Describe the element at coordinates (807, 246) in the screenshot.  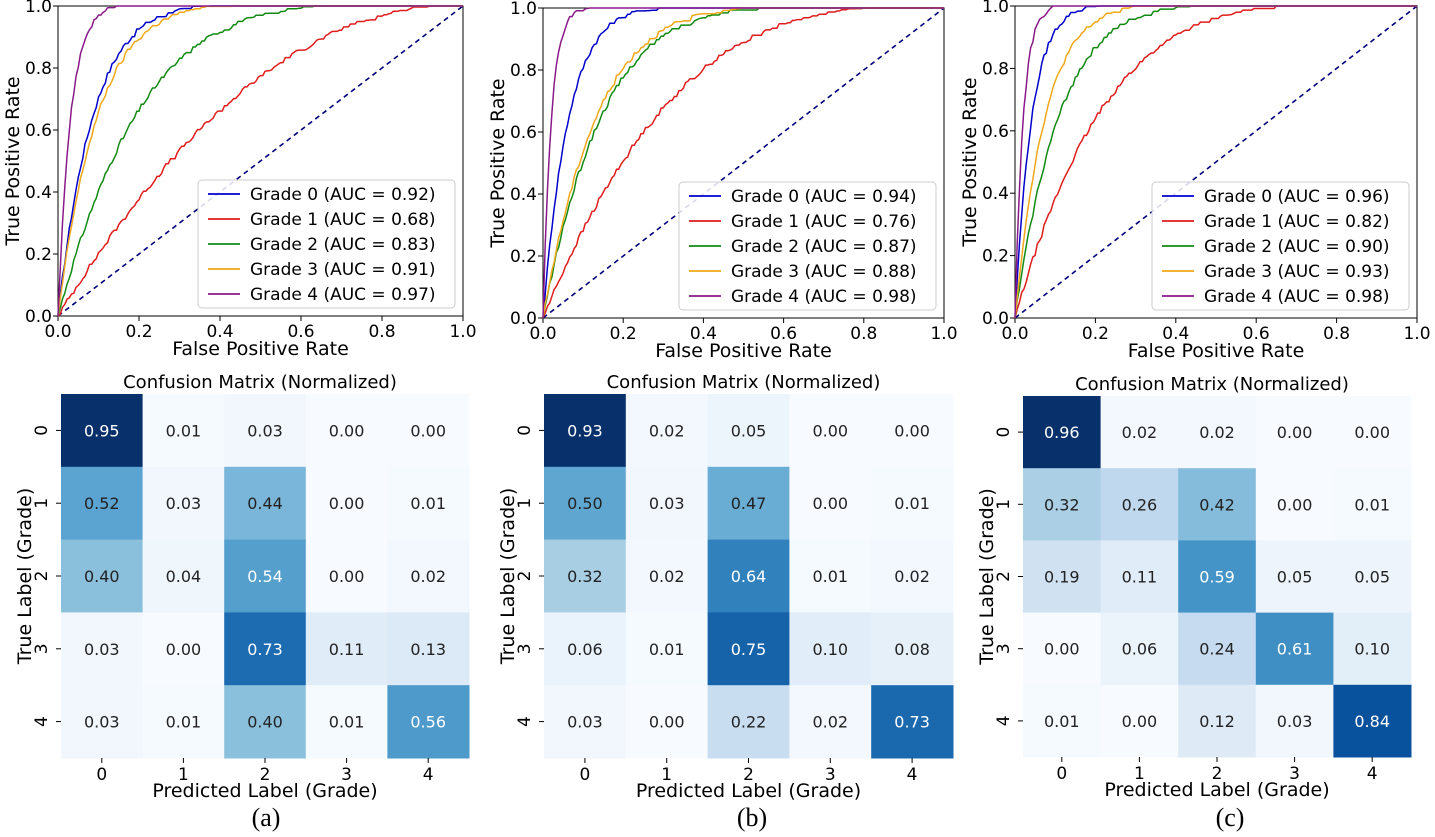
I see `legend-box` at that location.